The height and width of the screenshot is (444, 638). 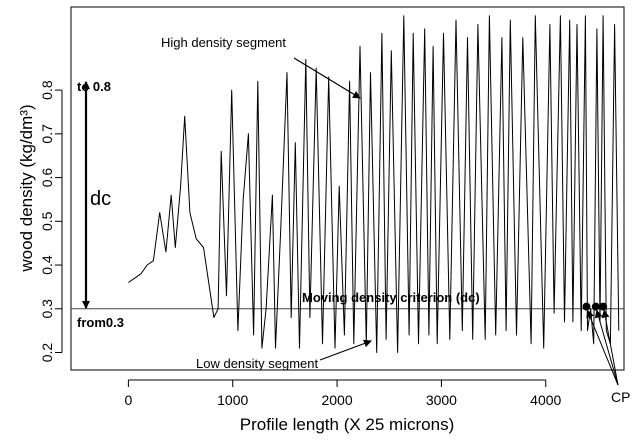 What do you see at coordinates (94, 86) in the screenshot?
I see `to-value-label: to 0.8` at bounding box center [94, 86].